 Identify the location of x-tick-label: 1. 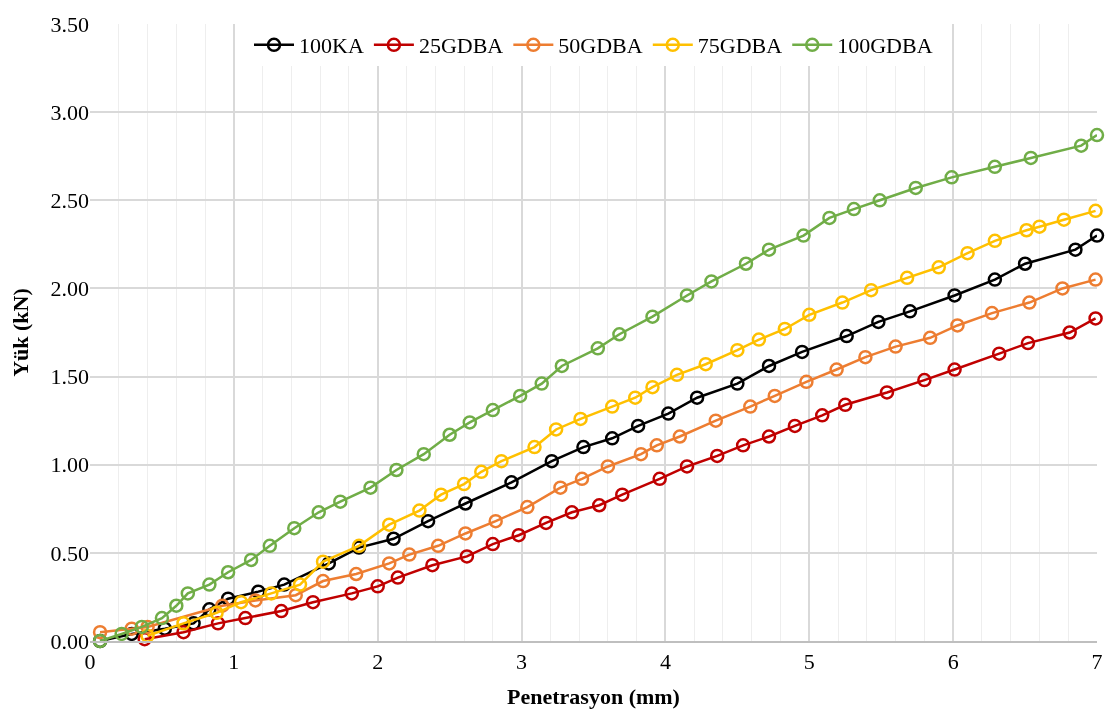
(234, 662).